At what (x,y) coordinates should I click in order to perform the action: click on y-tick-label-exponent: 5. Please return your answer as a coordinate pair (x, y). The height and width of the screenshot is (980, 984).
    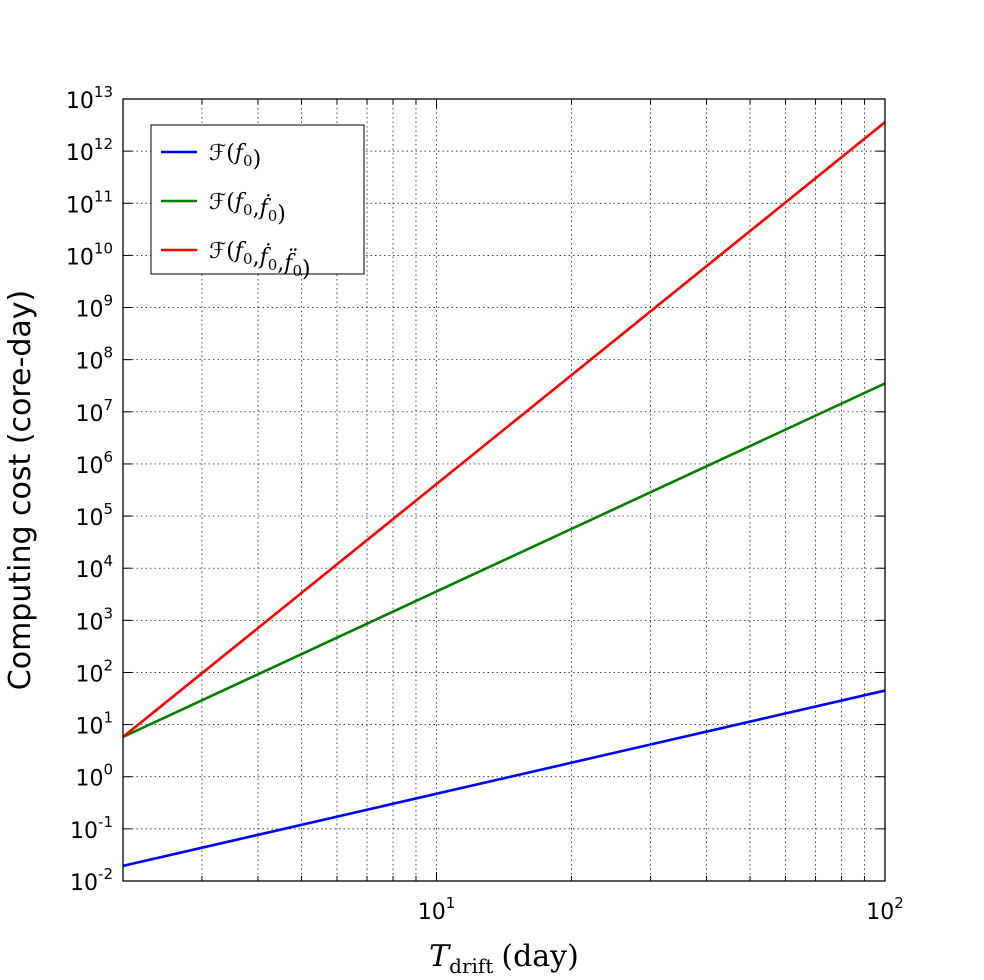
    Looking at the image, I should click on (108, 509).